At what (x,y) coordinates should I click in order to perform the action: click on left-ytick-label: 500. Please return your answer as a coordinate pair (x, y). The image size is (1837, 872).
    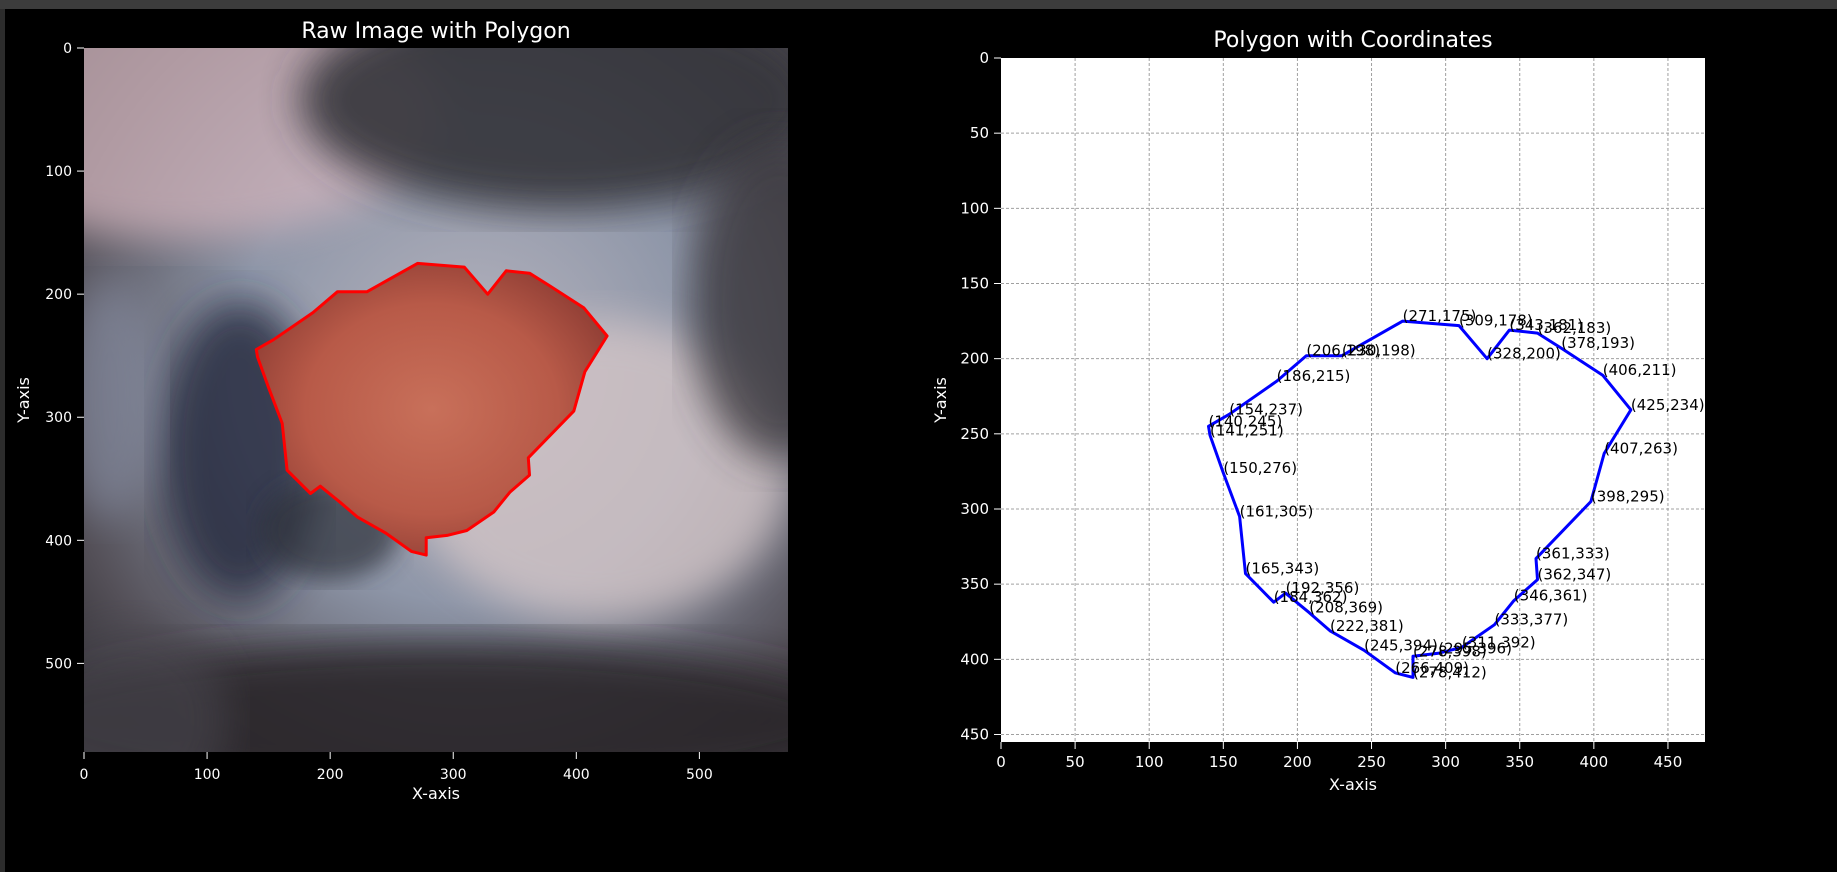
    Looking at the image, I should click on (58, 664).